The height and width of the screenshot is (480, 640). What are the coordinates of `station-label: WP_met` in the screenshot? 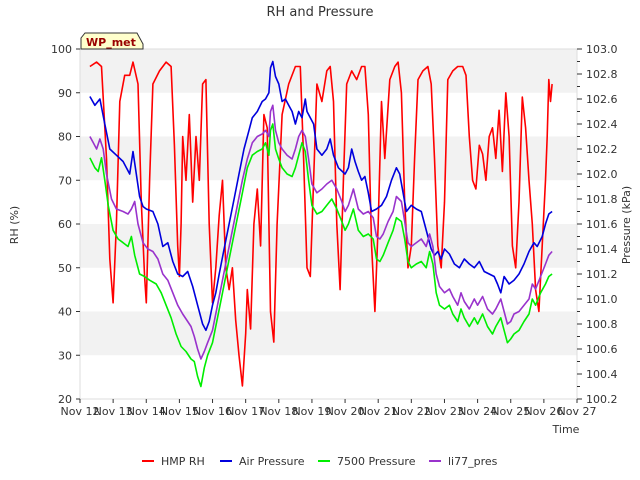 It's located at (111, 42).